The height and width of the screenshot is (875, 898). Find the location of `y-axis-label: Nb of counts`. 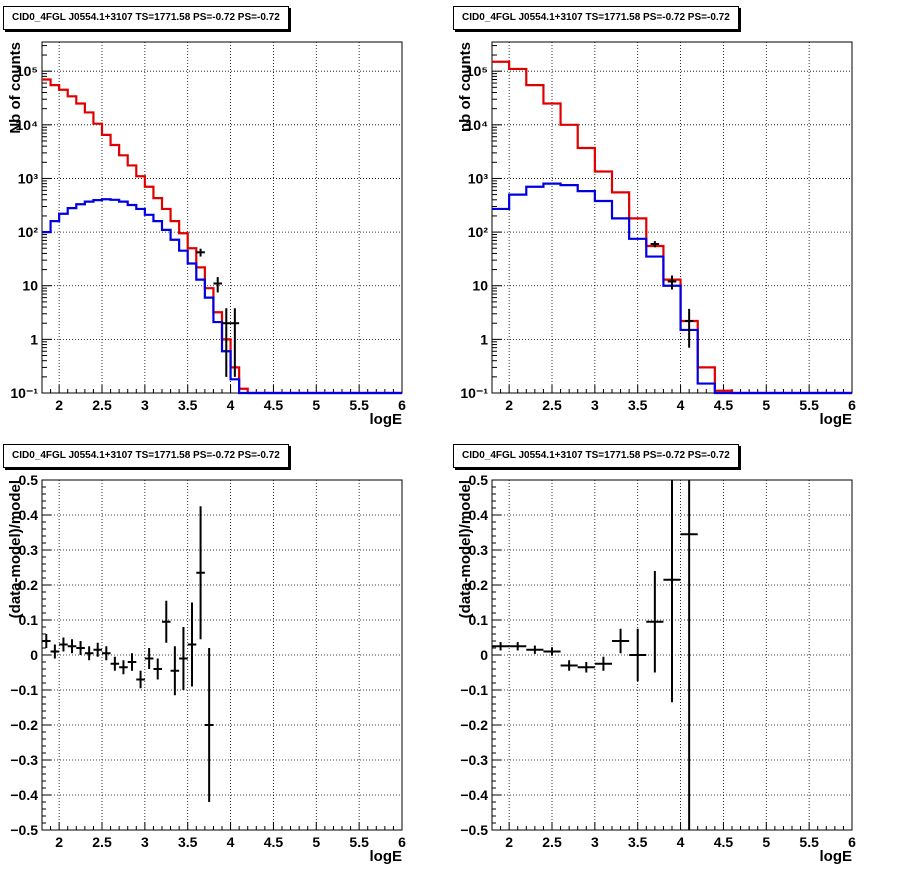

y-axis-label: Nb of counts is located at coordinates (15, 88).